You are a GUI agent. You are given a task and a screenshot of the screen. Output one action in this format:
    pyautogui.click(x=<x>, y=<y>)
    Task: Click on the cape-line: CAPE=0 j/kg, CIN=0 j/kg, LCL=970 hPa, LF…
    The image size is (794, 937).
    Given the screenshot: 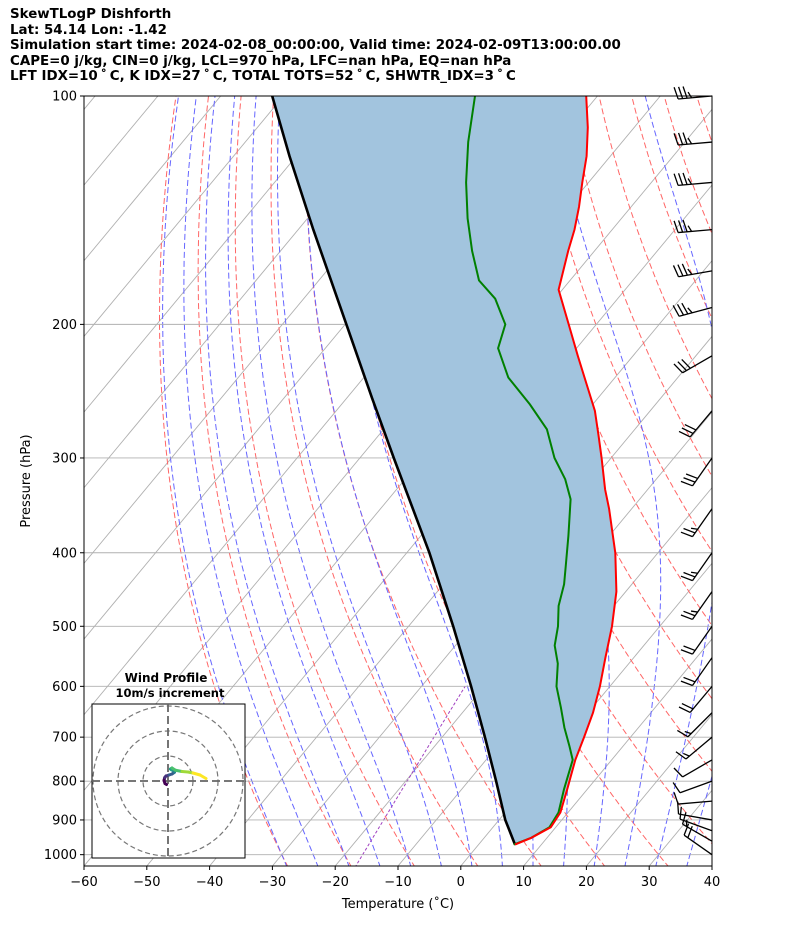 What is the action you would take?
    pyautogui.click(x=261, y=61)
    